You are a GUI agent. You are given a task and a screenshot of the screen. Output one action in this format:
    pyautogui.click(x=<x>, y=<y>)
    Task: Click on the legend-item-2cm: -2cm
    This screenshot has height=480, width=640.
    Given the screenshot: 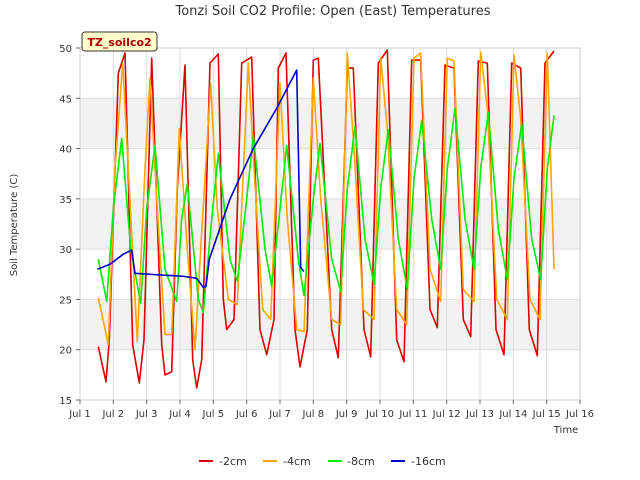 What is the action you would take?
    pyautogui.click(x=223, y=461)
    